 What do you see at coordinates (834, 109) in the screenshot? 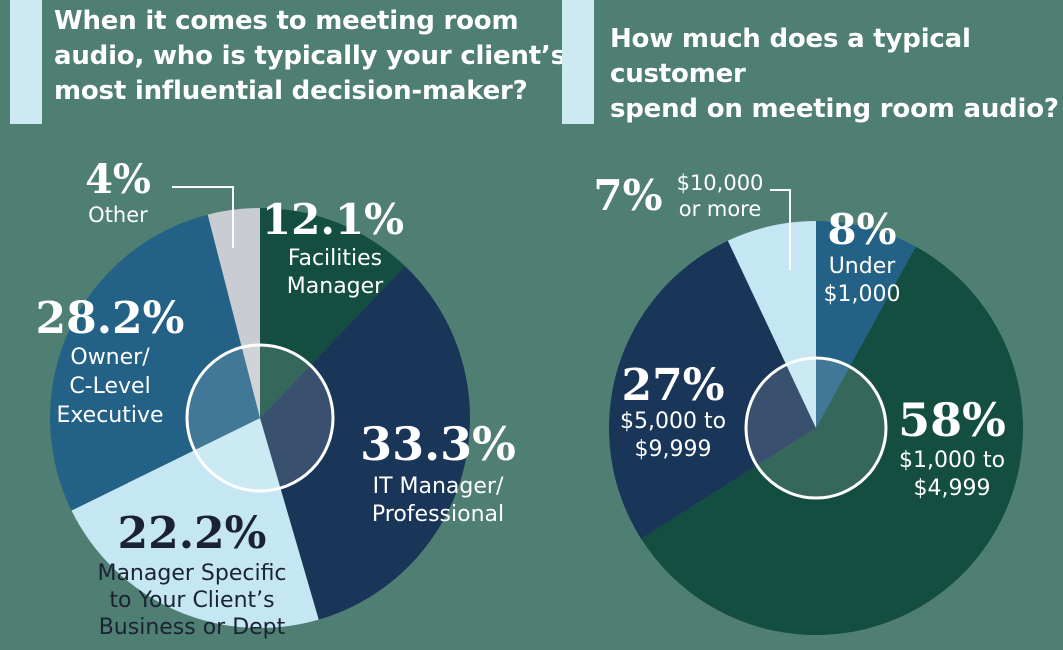
I see `right-title-line-2: spend on meeting room audio?` at bounding box center [834, 109].